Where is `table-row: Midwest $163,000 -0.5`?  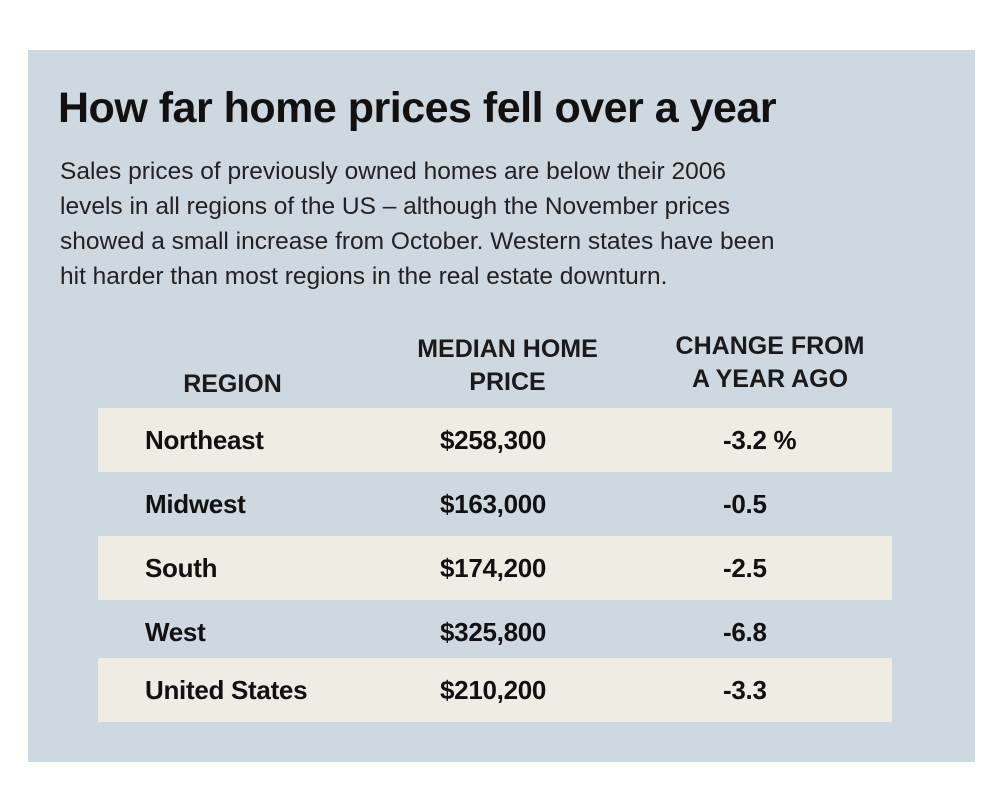 table-row: Midwest $163,000 -0.5 is located at coordinates (495, 504).